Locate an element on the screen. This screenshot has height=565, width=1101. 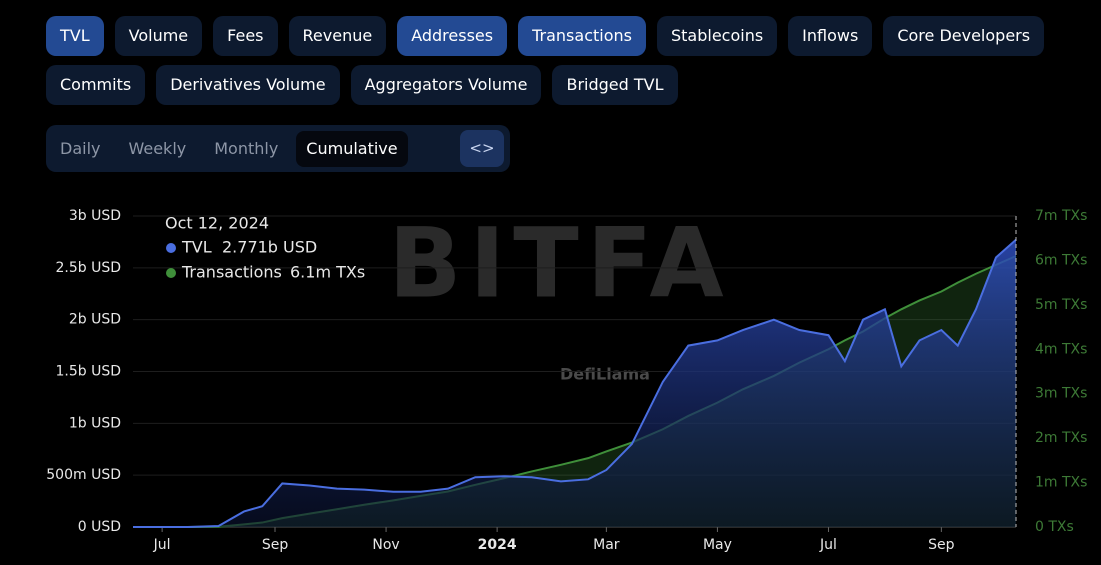
y2-tick-label: 7m TXs is located at coordinates (1061, 216).